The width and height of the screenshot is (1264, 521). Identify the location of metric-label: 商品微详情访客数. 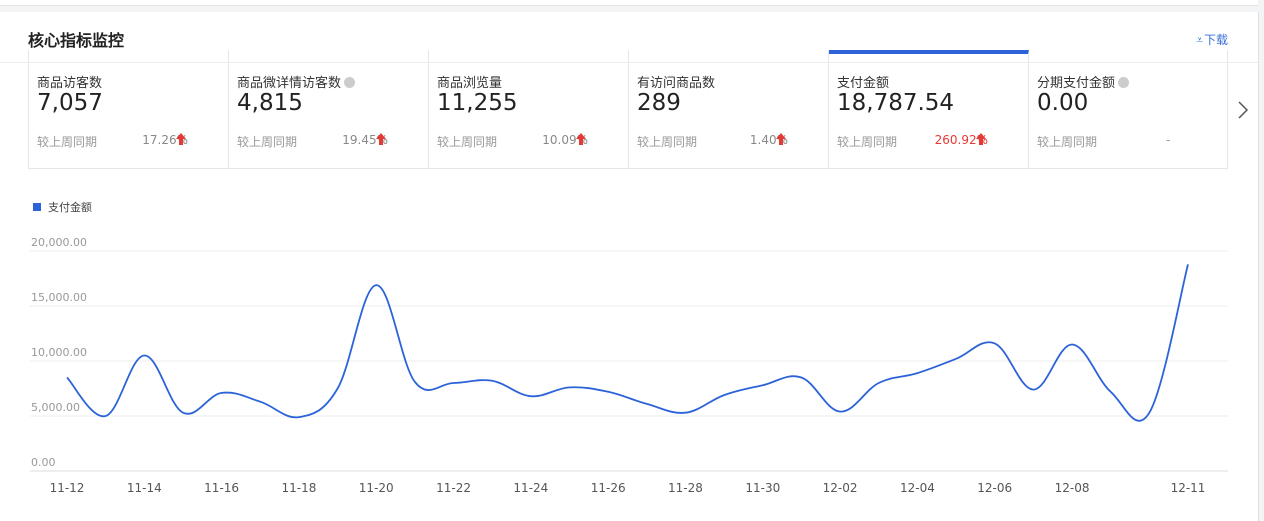
(296, 81).